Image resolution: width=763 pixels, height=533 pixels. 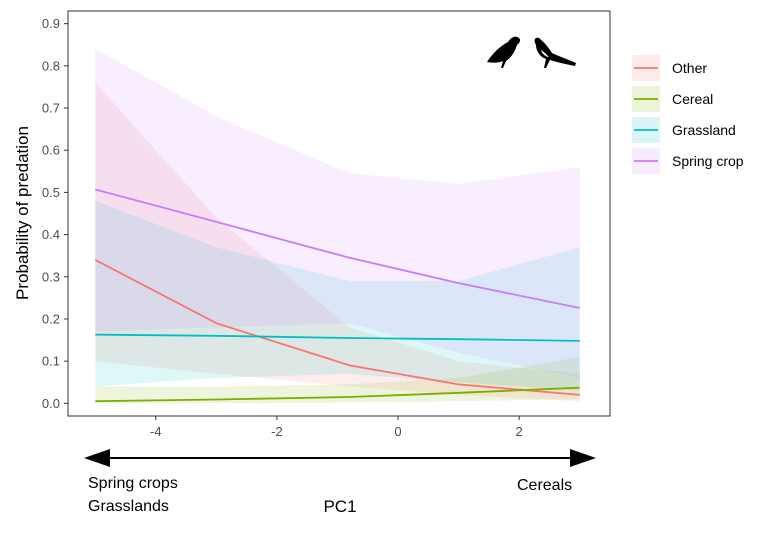 What do you see at coordinates (133, 483) in the screenshot?
I see `annotation-spring-crops: Spring crops` at bounding box center [133, 483].